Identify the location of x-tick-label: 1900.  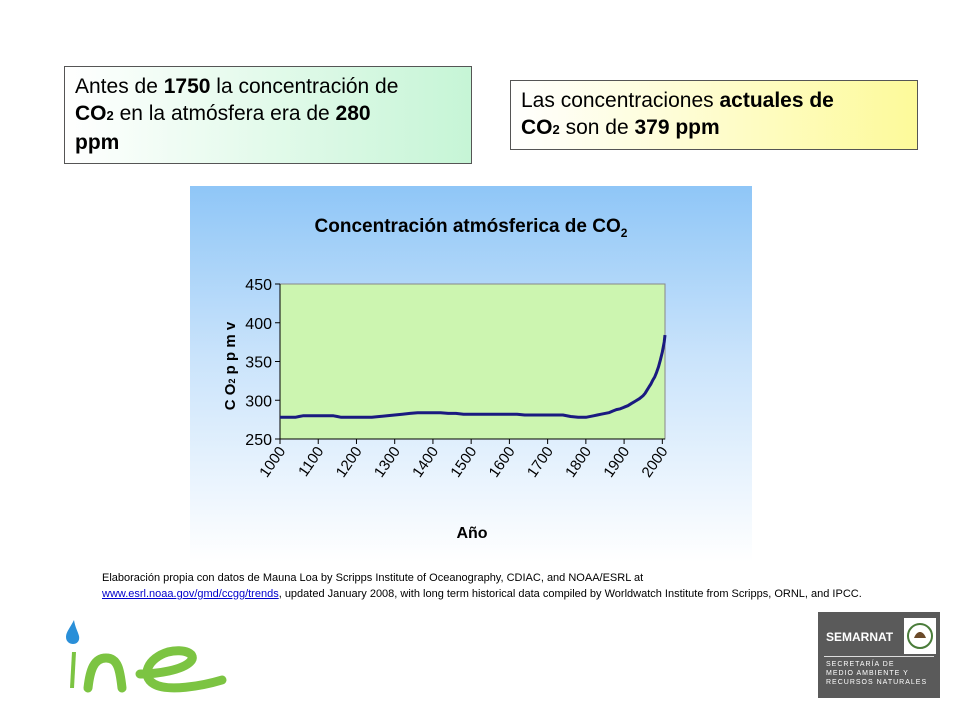
(616, 462).